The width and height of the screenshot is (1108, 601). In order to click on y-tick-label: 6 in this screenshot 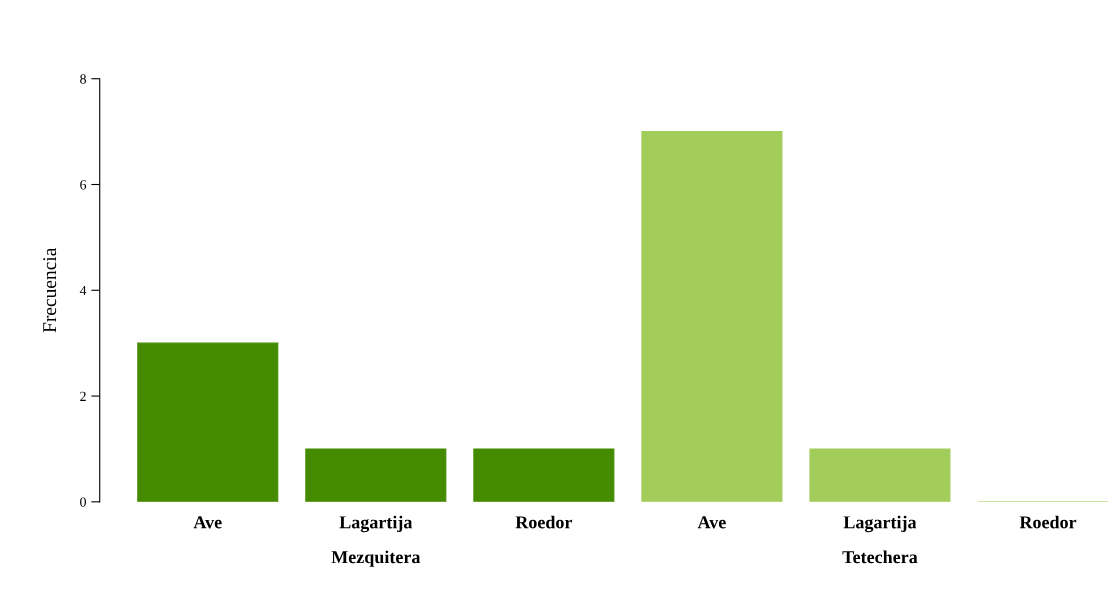, I will do `click(83, 185)`.